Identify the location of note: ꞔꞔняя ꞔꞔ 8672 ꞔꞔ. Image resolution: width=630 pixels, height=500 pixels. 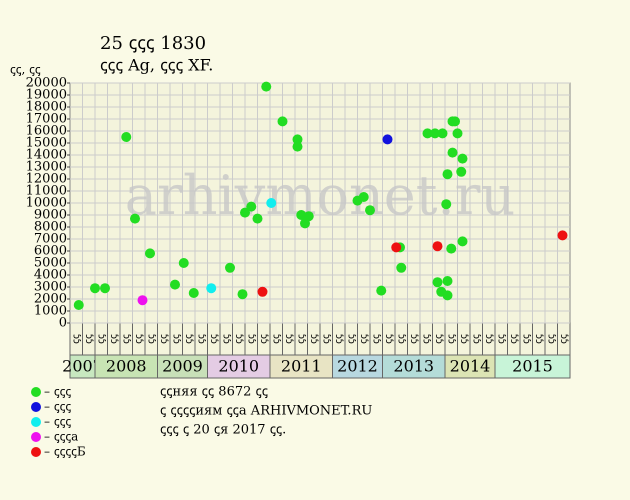
(214, 392).